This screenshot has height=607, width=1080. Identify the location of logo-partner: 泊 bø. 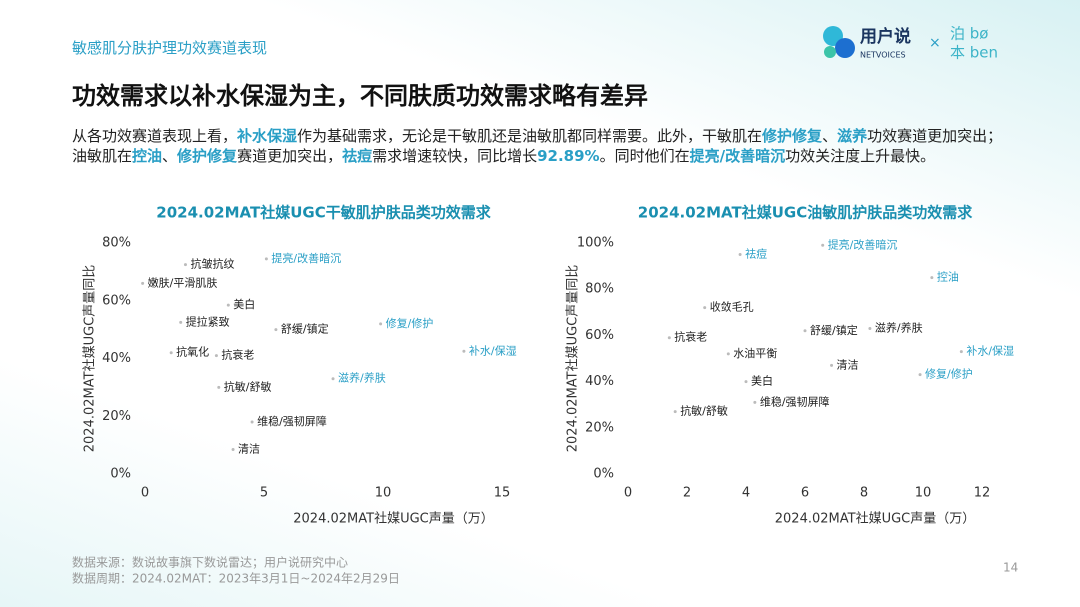
(969, 34).